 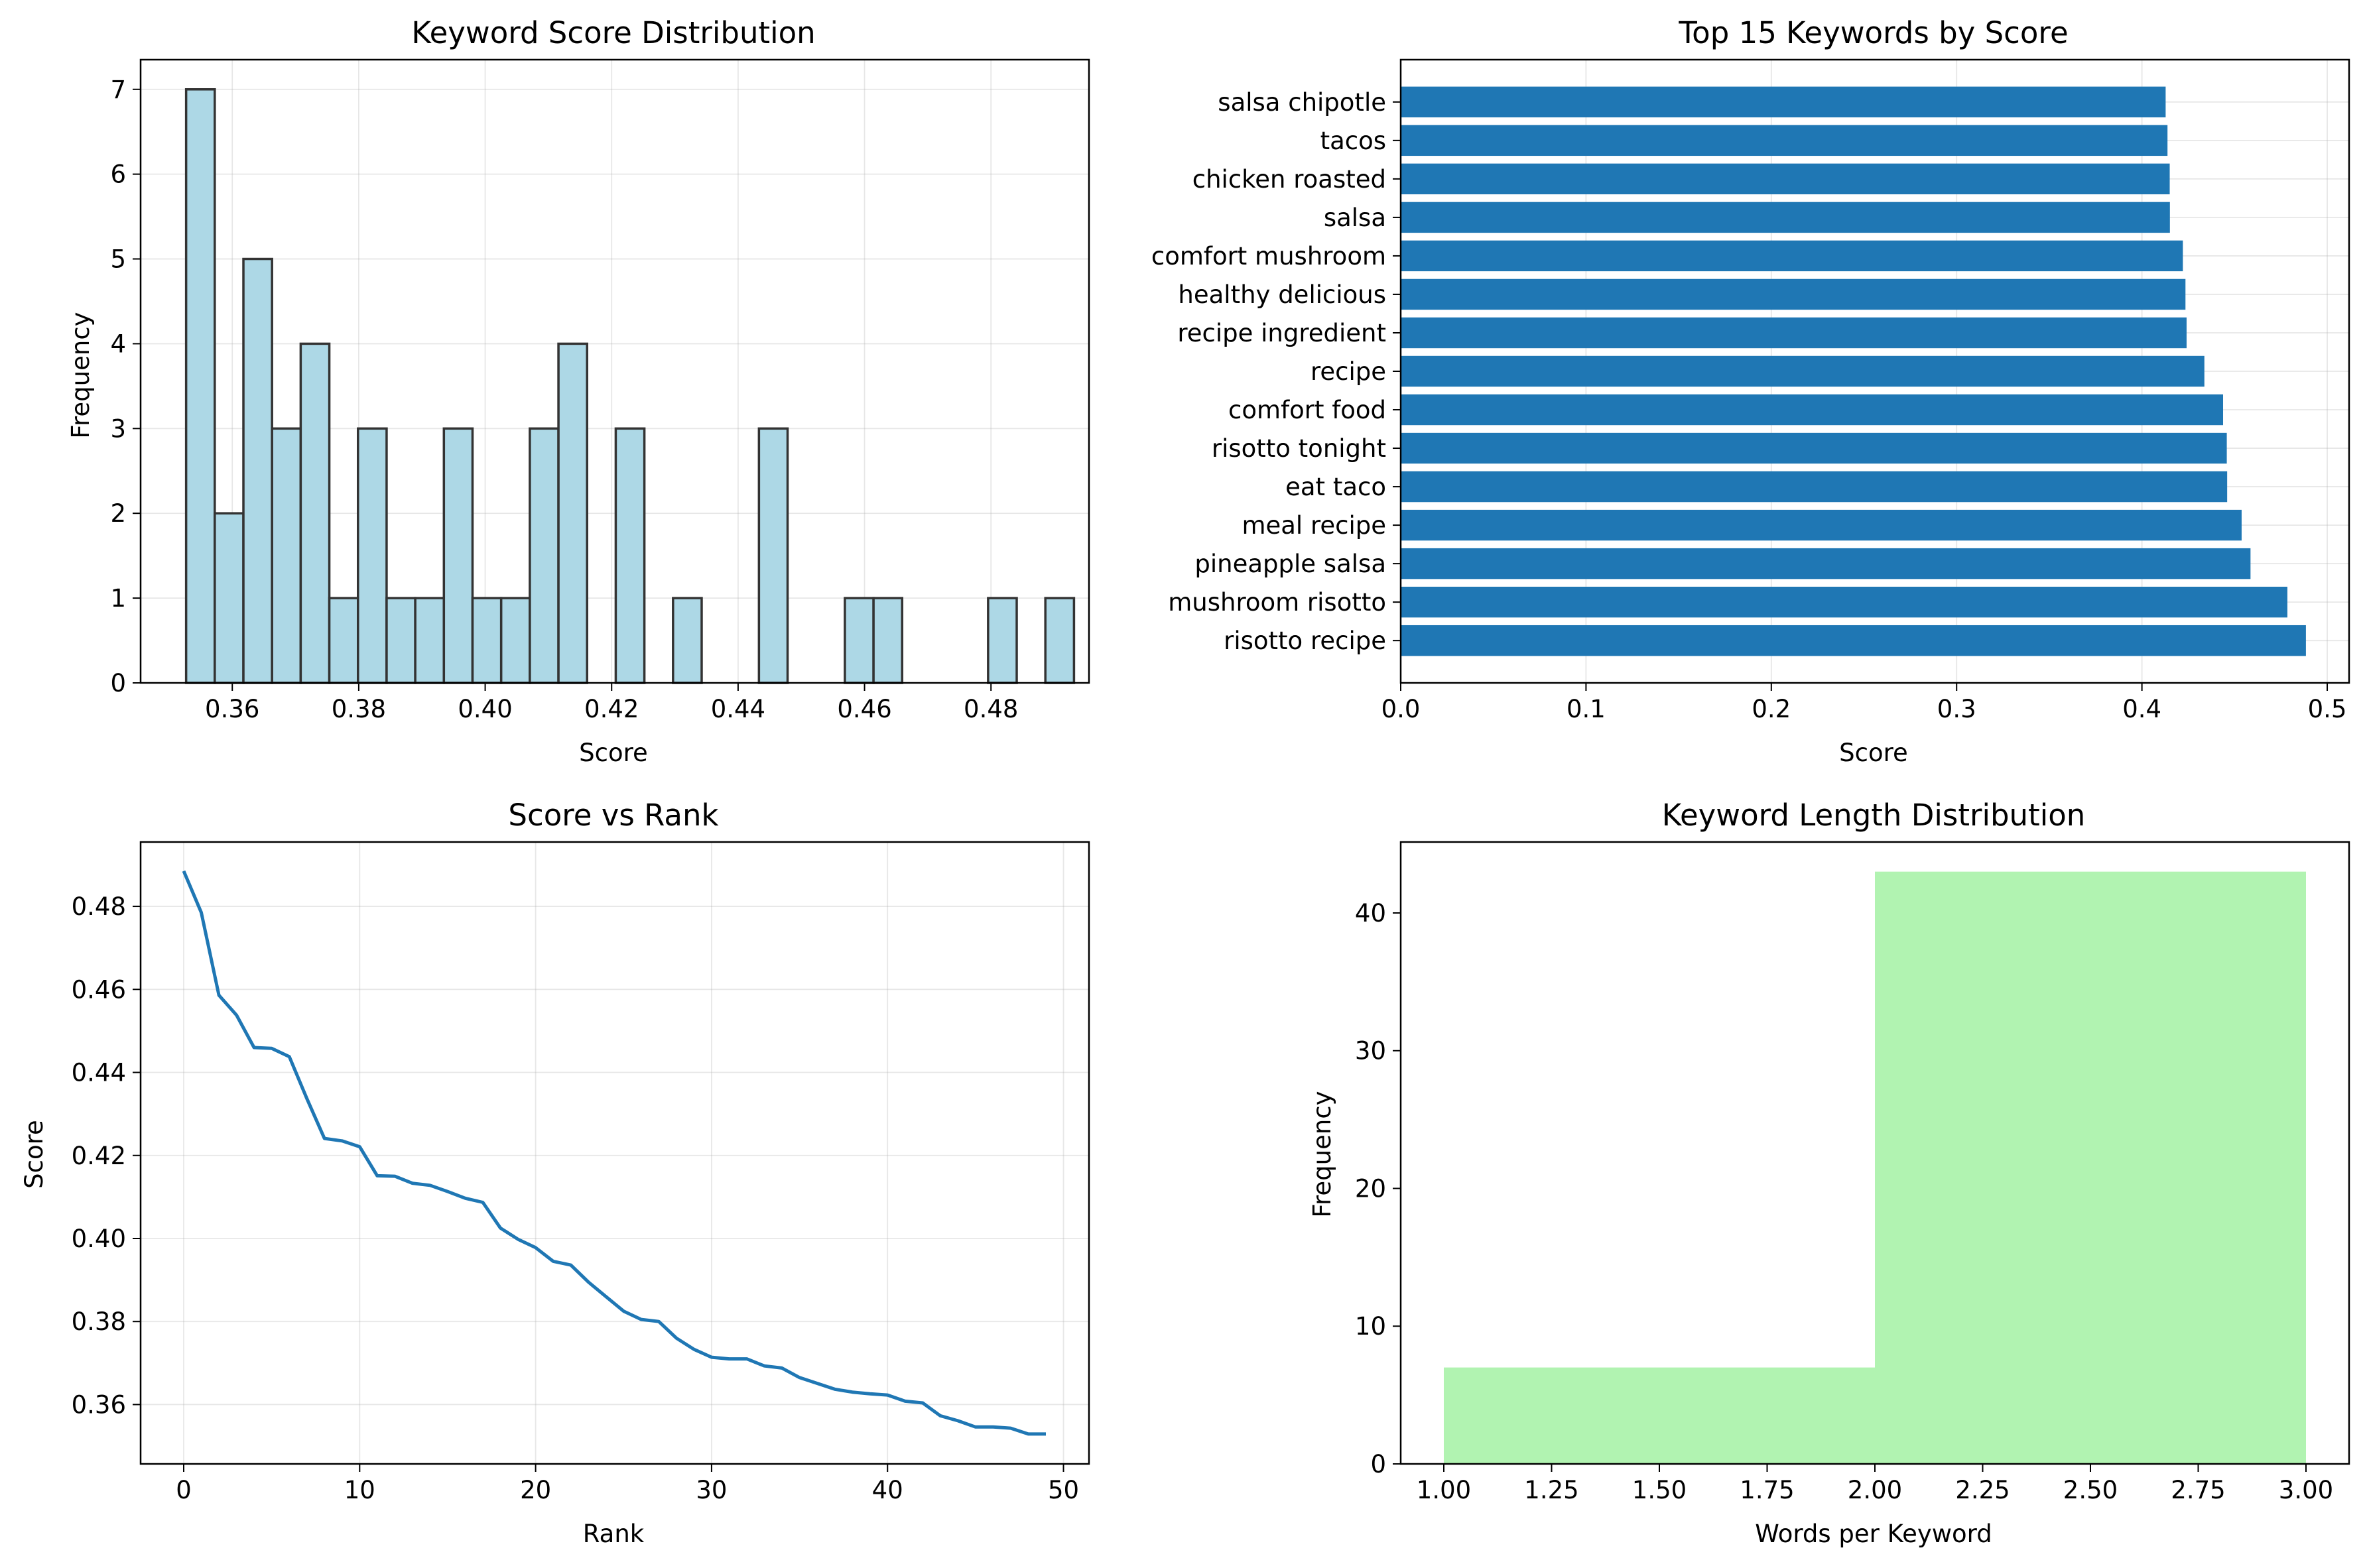 I want to click on y-tick-label: 0.36, so click(x=99, y=1404).